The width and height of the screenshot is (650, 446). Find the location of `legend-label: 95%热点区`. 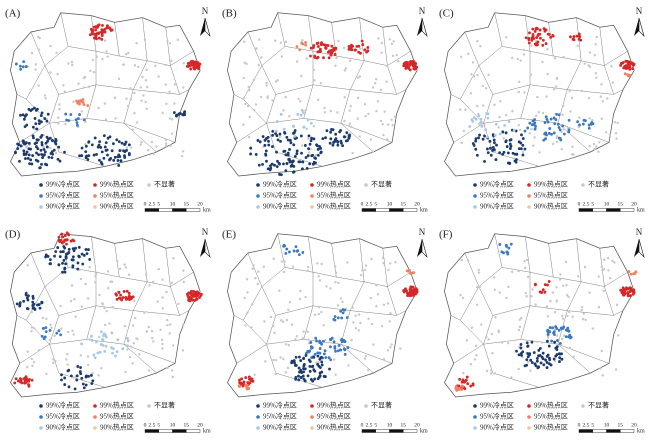

legend-label: 95%热点区 is located at coordinates (334, 416).